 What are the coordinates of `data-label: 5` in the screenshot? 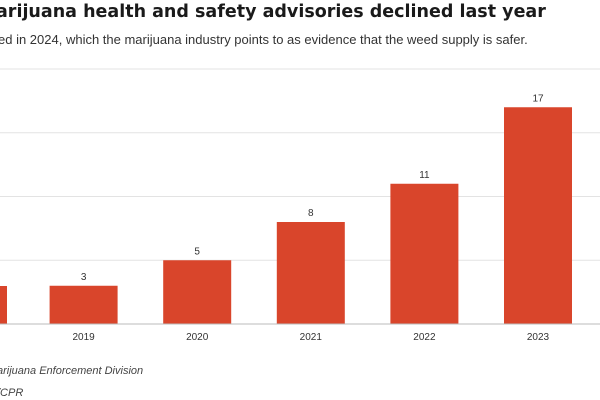 It's located at (197, 251).